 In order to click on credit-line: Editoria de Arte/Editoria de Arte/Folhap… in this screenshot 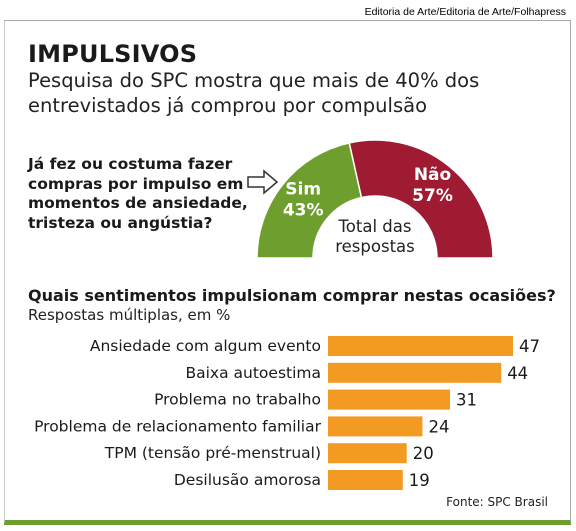, I will do `click(465, 12)`.